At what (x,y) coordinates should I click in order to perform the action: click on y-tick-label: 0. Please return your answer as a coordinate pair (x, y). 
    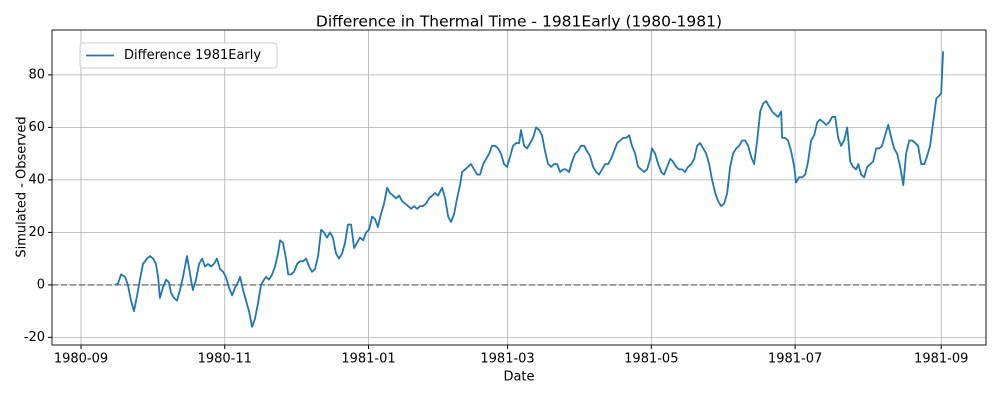
    Looking at the image, I should click on (41, 284).